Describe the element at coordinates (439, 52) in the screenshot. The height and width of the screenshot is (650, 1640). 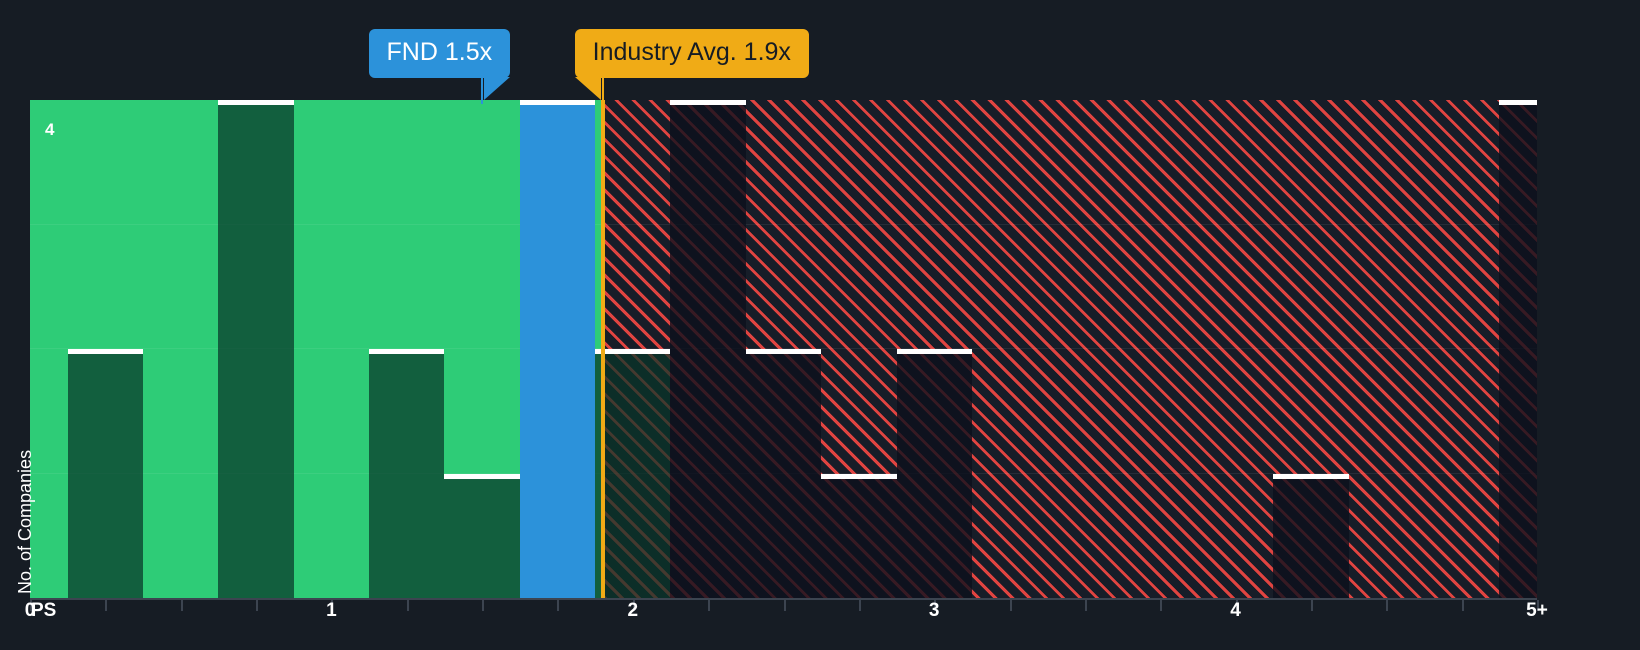
I see `fnd-callout-label: FND 1.5x` at that location.